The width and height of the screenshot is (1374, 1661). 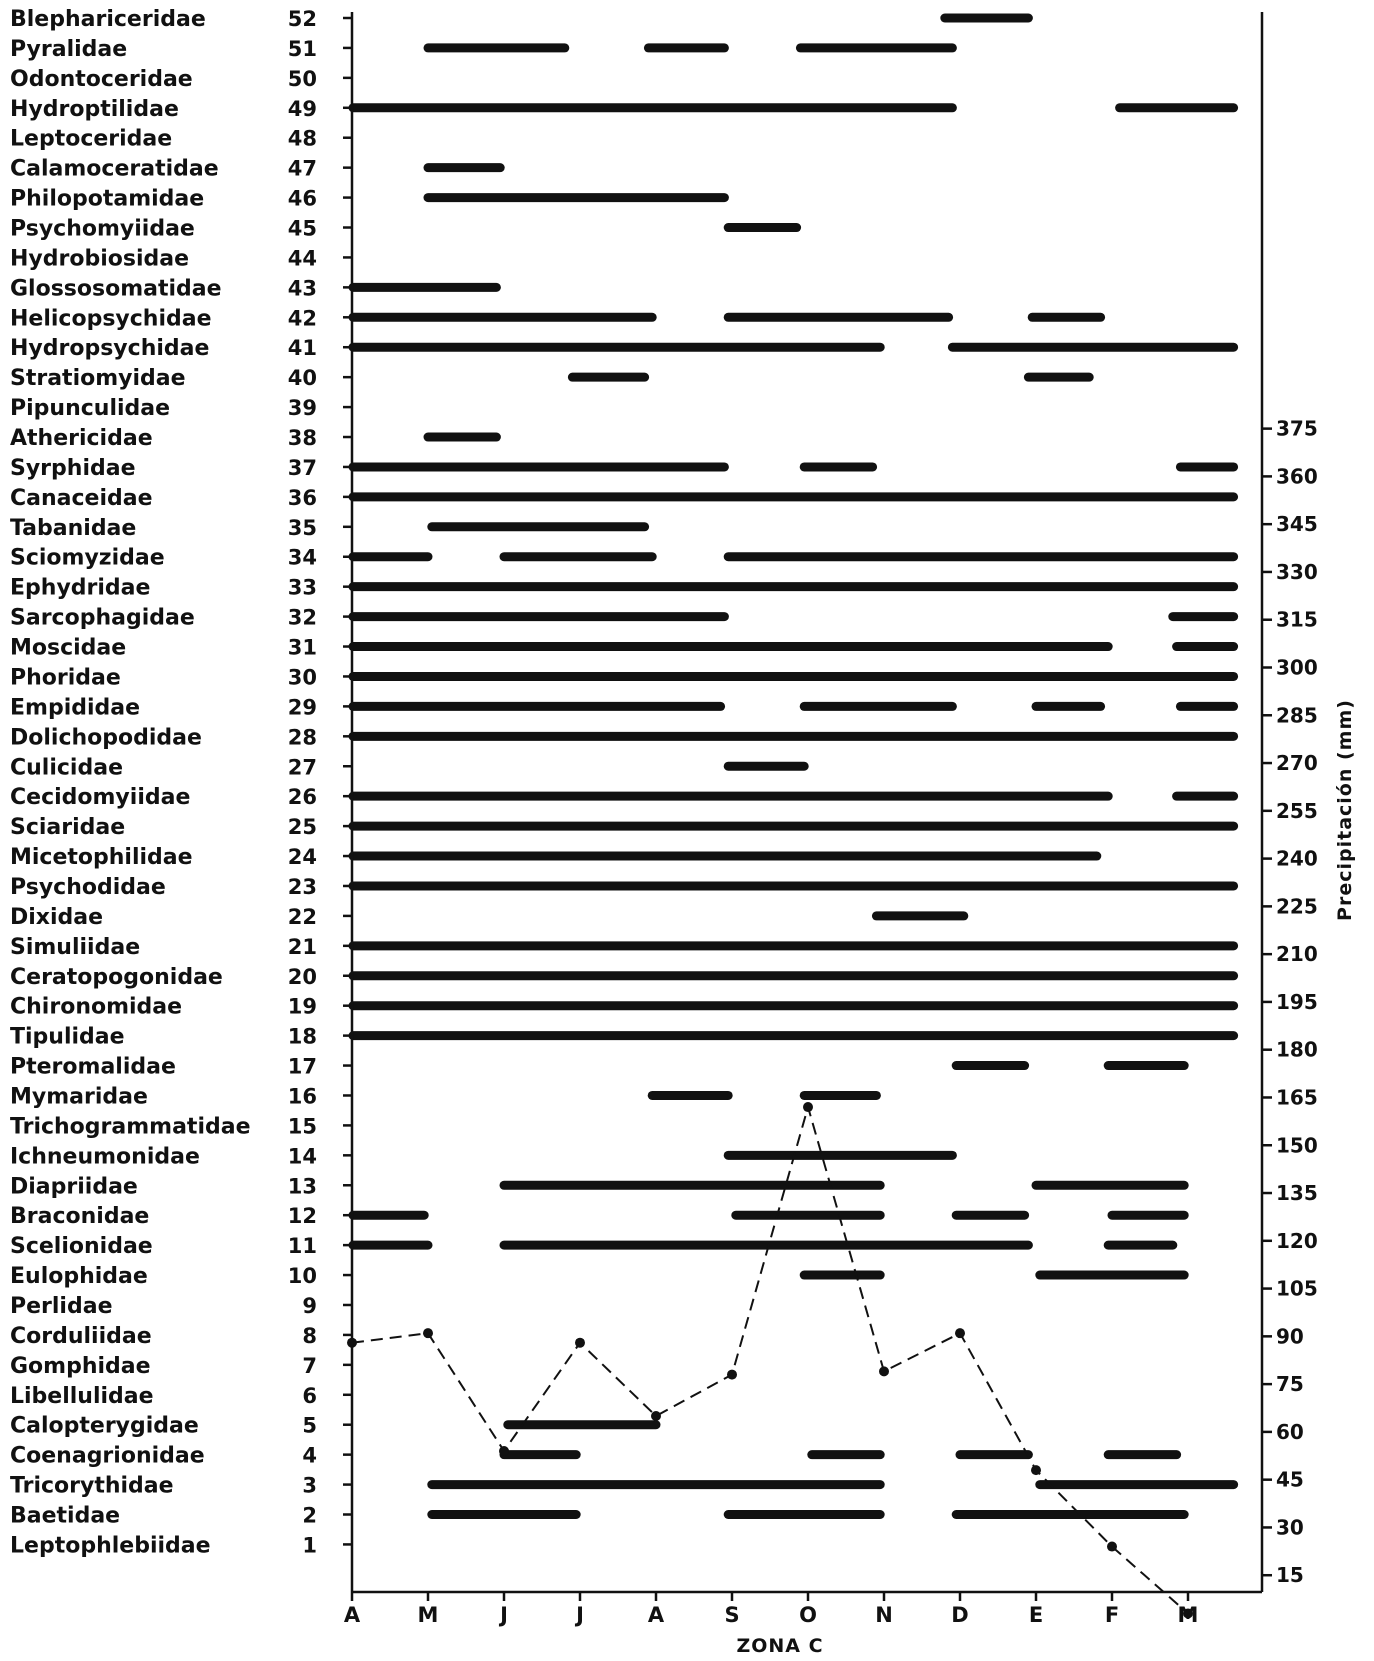 I want to click on family-number-label: 42, so click(x=302, y=318).